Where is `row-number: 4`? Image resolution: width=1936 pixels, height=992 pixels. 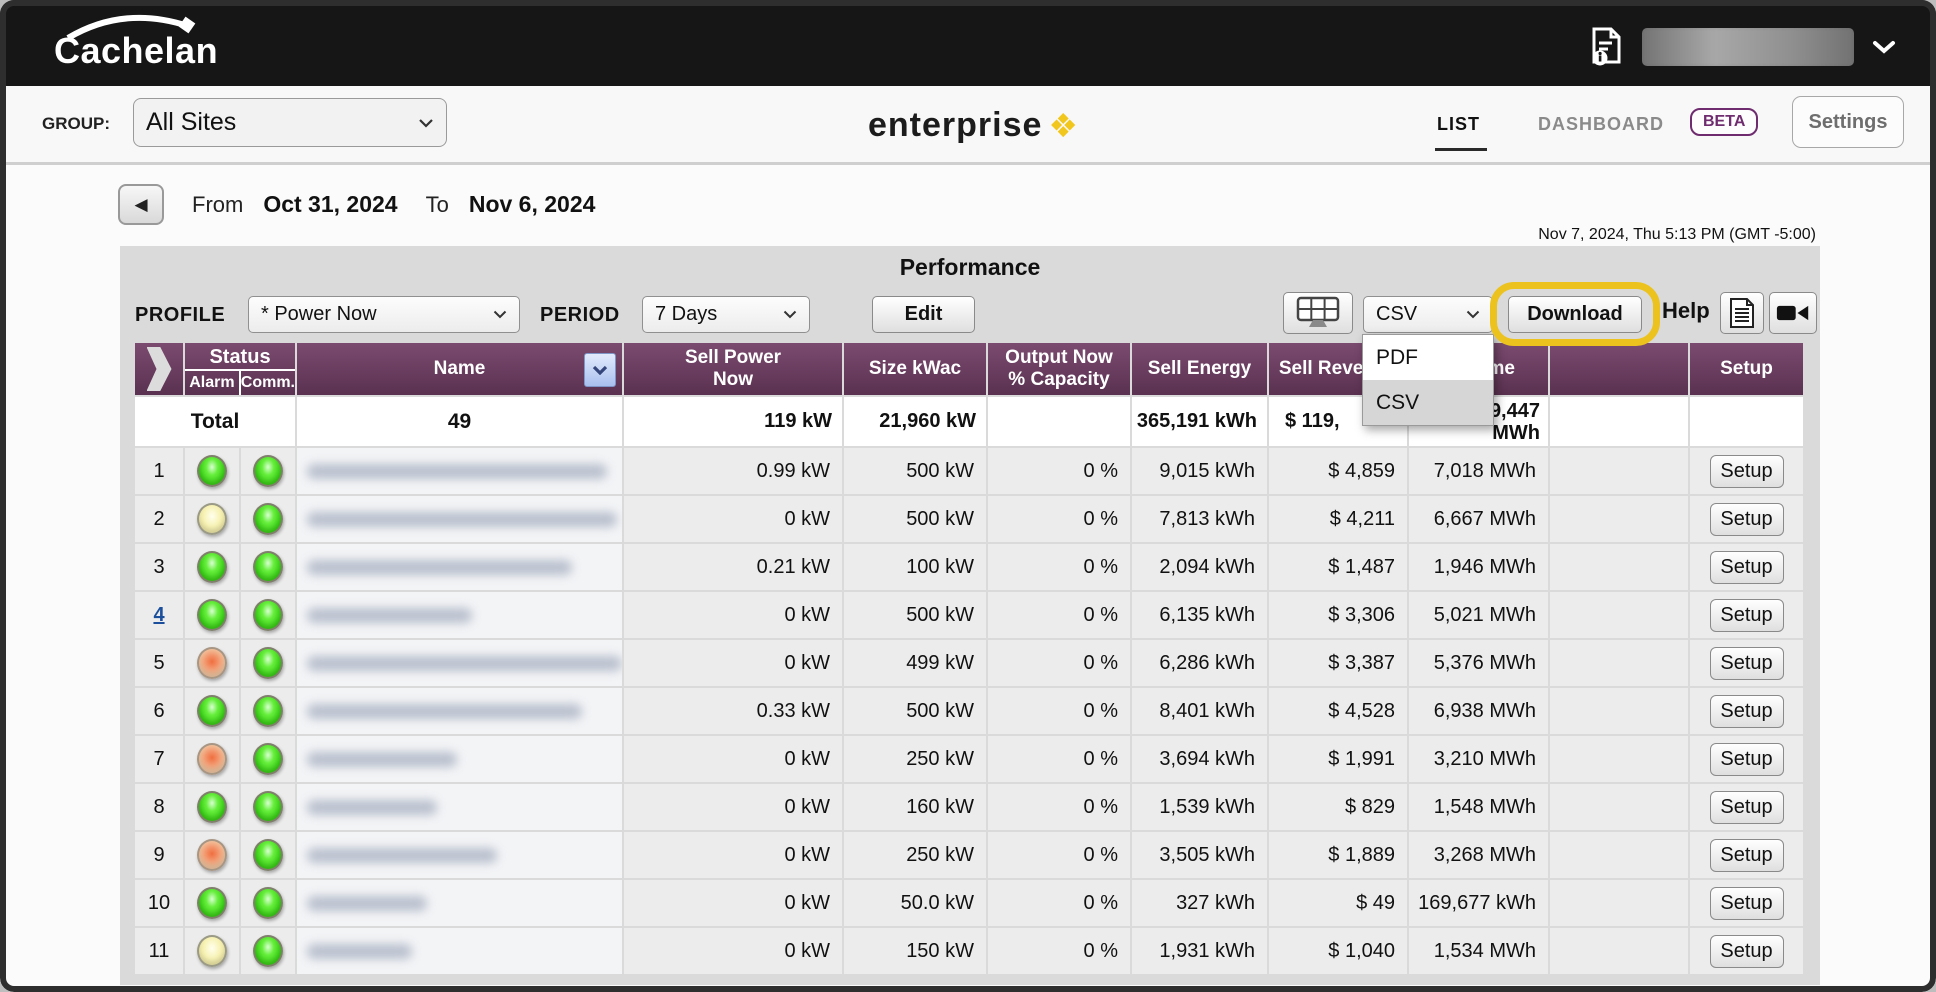 row-number: 4 is located at coordinates (159, 614).